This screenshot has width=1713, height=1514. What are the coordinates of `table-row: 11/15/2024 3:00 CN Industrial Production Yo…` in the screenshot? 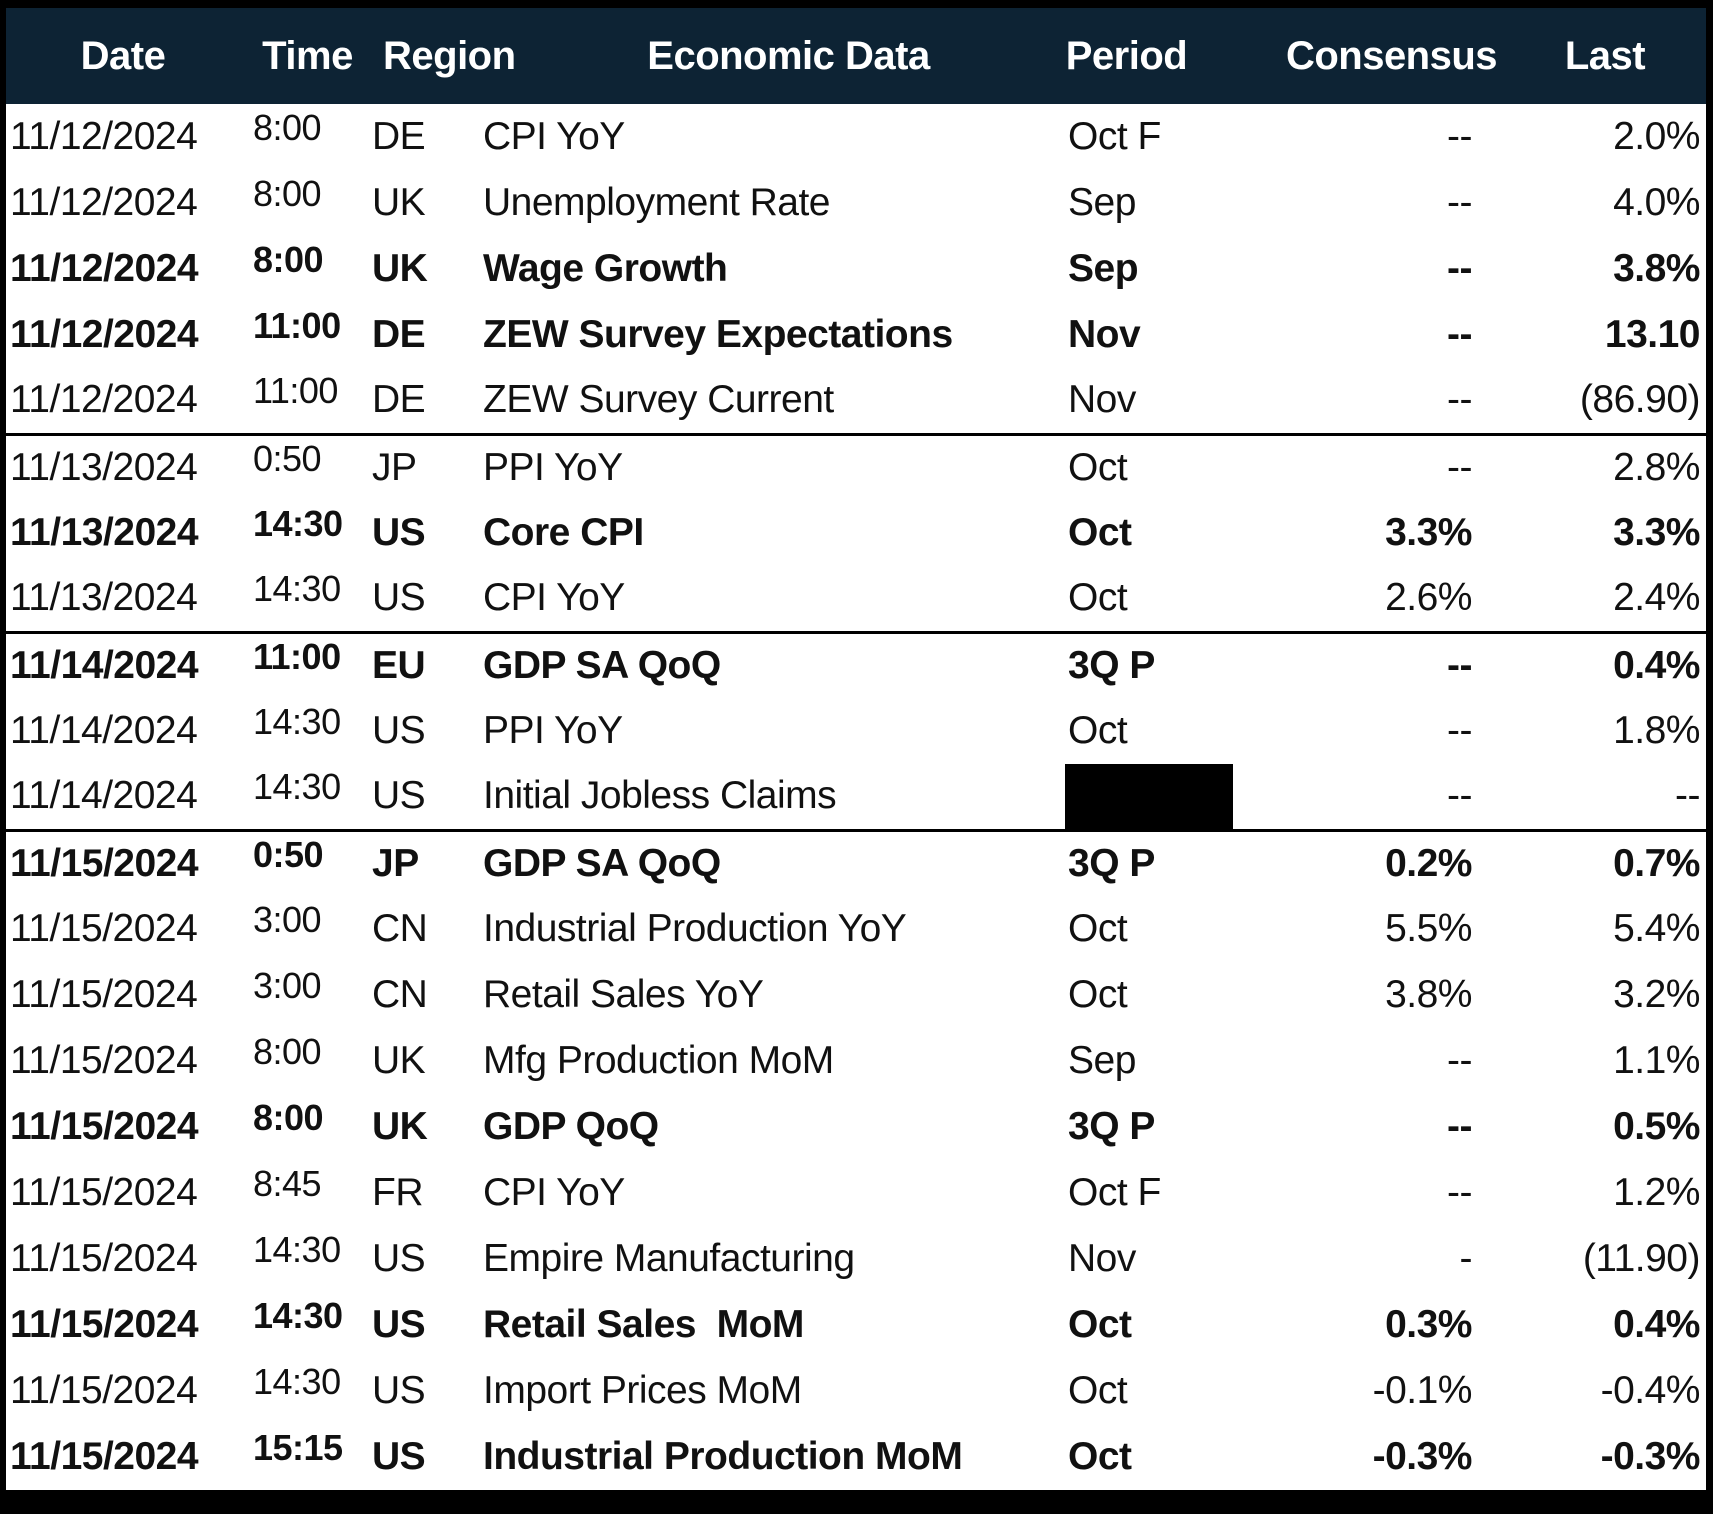 It's located at (856, 929).